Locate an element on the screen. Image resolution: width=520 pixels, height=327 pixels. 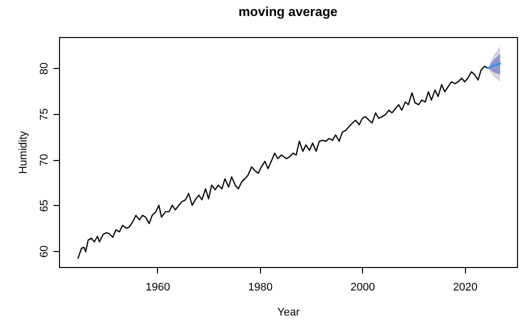
x-tick-label: 1980 is located at coordinates (260, 288).